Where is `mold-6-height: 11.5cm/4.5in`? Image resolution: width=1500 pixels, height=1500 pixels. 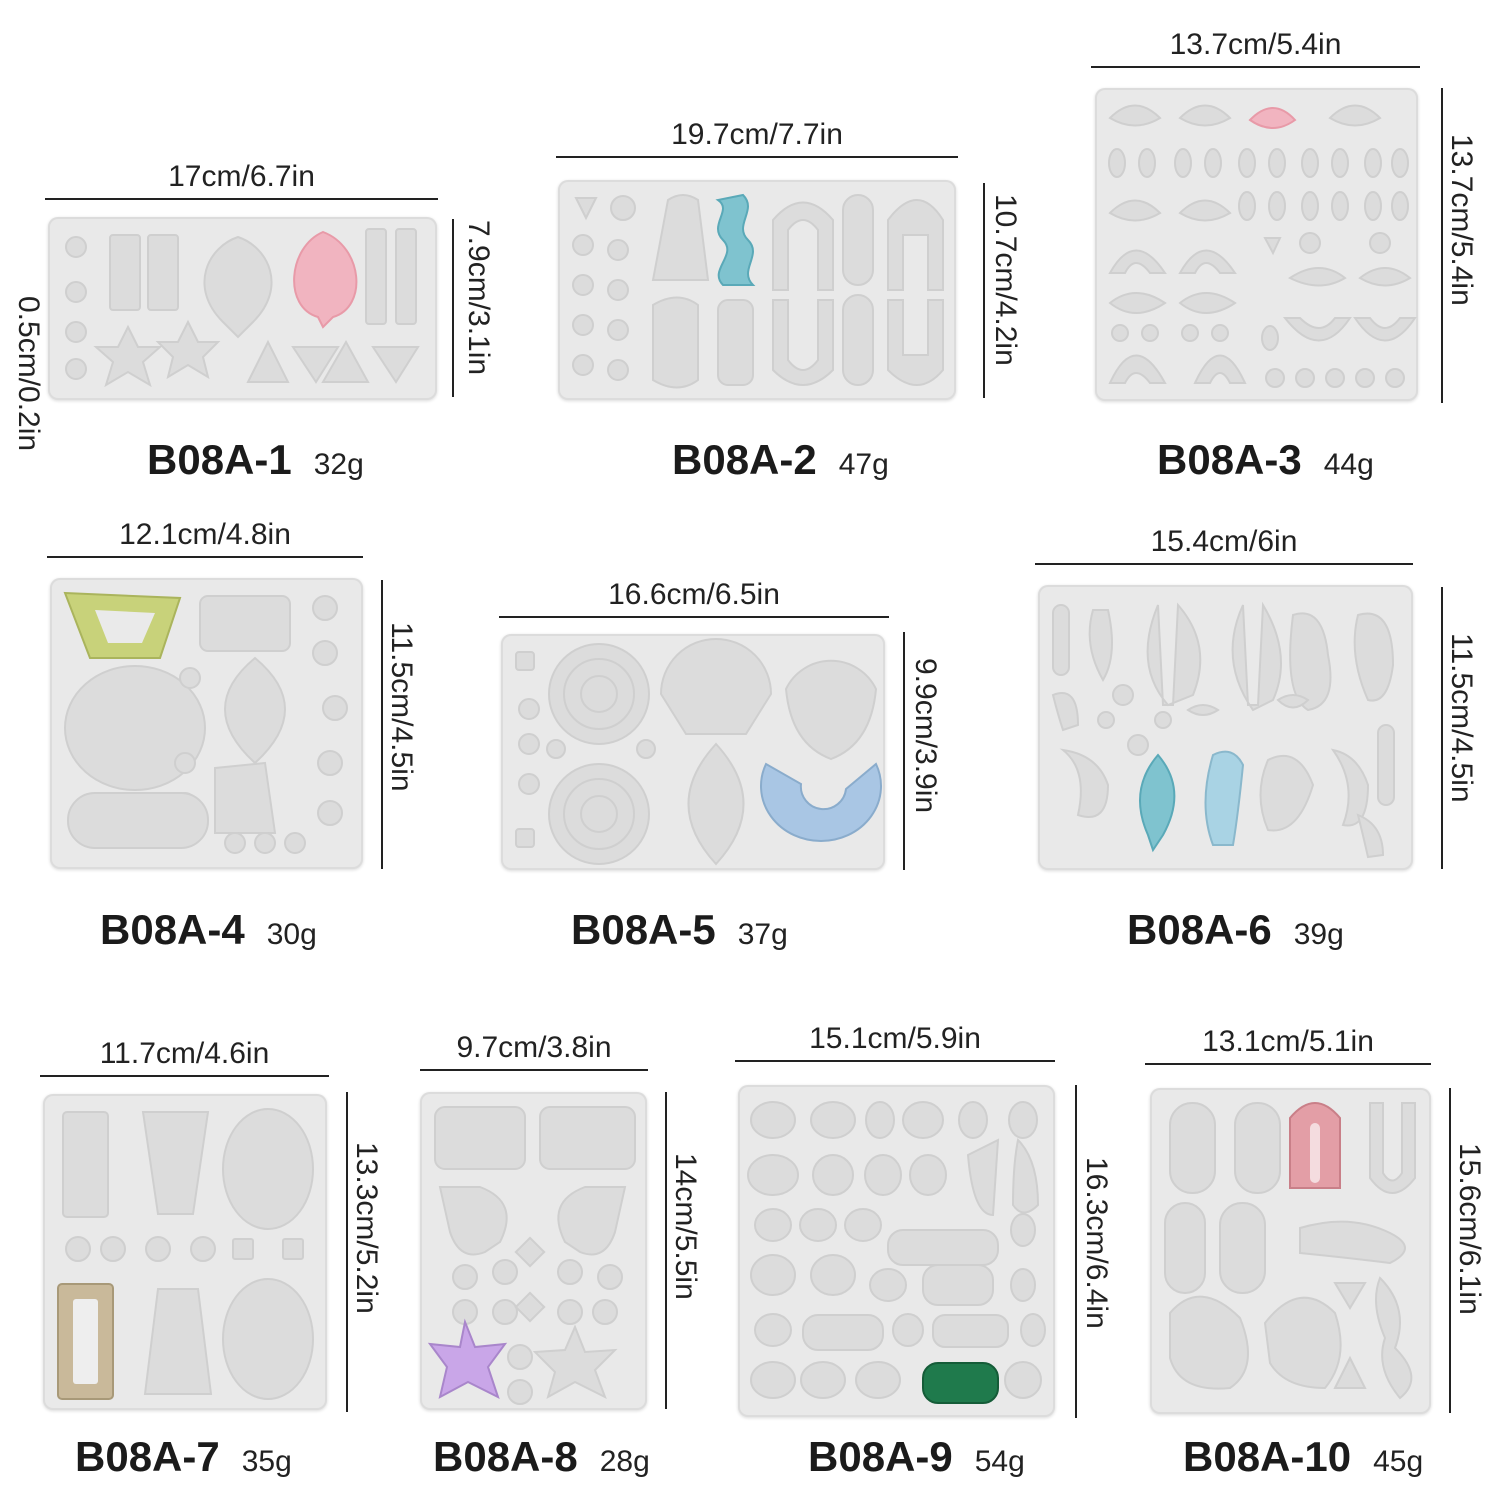 mold-6-height: 11.5cm/4.5in is located at coordinates (1461, 718).